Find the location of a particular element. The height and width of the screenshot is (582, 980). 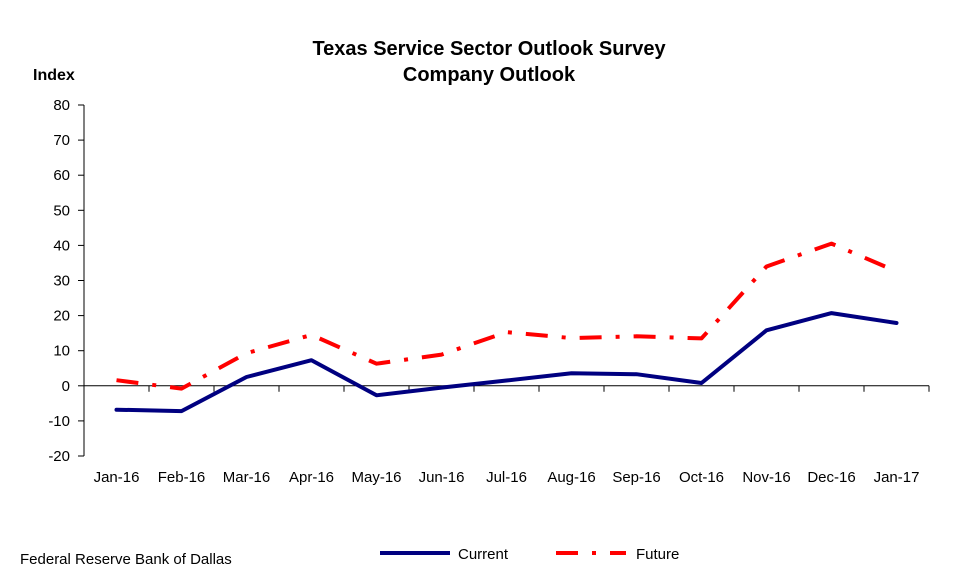

x-tick-label: May-16 is located at coordinates (376, 477).